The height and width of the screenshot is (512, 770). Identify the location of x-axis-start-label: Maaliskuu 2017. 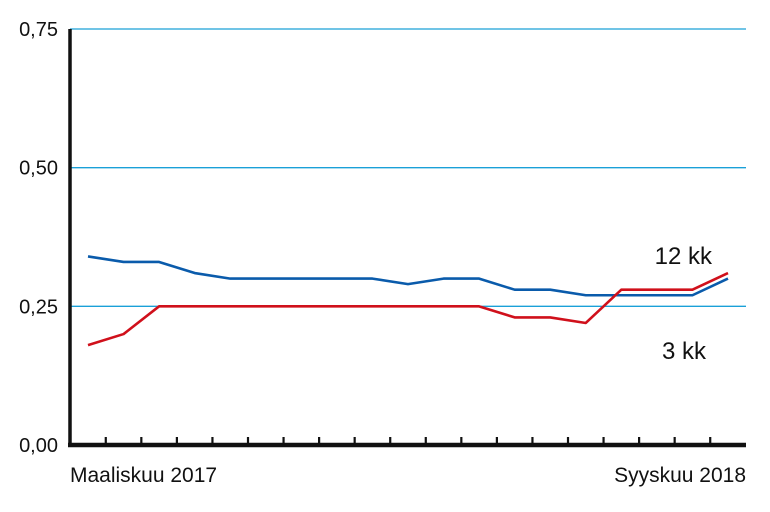
(143, 475).